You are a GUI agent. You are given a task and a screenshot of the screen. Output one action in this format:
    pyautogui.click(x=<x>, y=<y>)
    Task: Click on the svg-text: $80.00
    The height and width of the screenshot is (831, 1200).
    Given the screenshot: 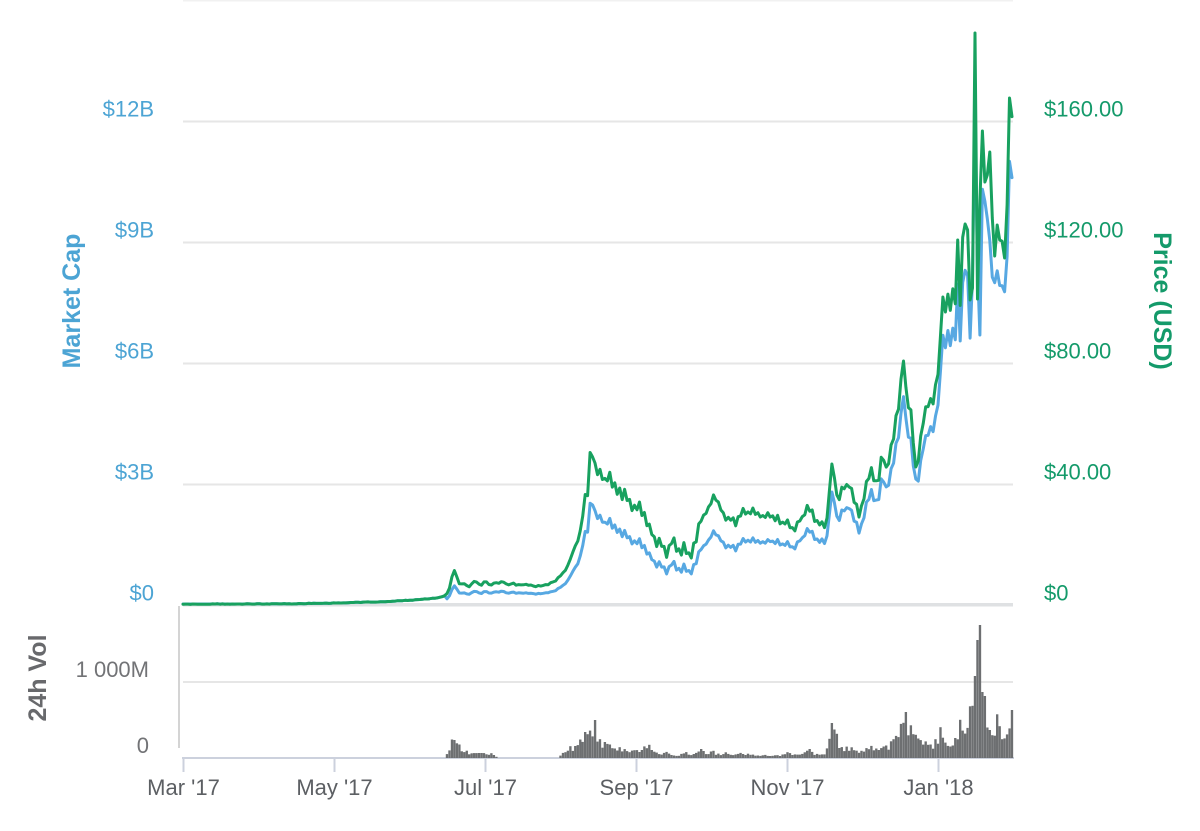 What is the action you would take?
    pyautogui.click(x=1077, y=351)
    